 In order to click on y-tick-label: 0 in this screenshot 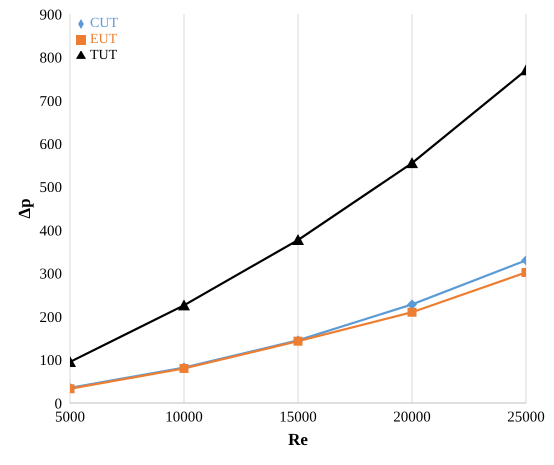, I will do `click(58, 404)`.